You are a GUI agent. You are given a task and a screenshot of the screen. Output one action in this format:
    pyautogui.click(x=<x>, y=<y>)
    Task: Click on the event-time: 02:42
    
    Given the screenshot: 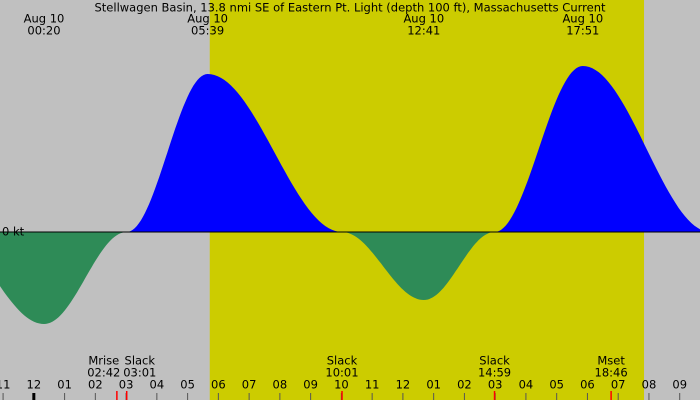 What is the action you would take?
    pyautogui.click(x=103, y=373)
    